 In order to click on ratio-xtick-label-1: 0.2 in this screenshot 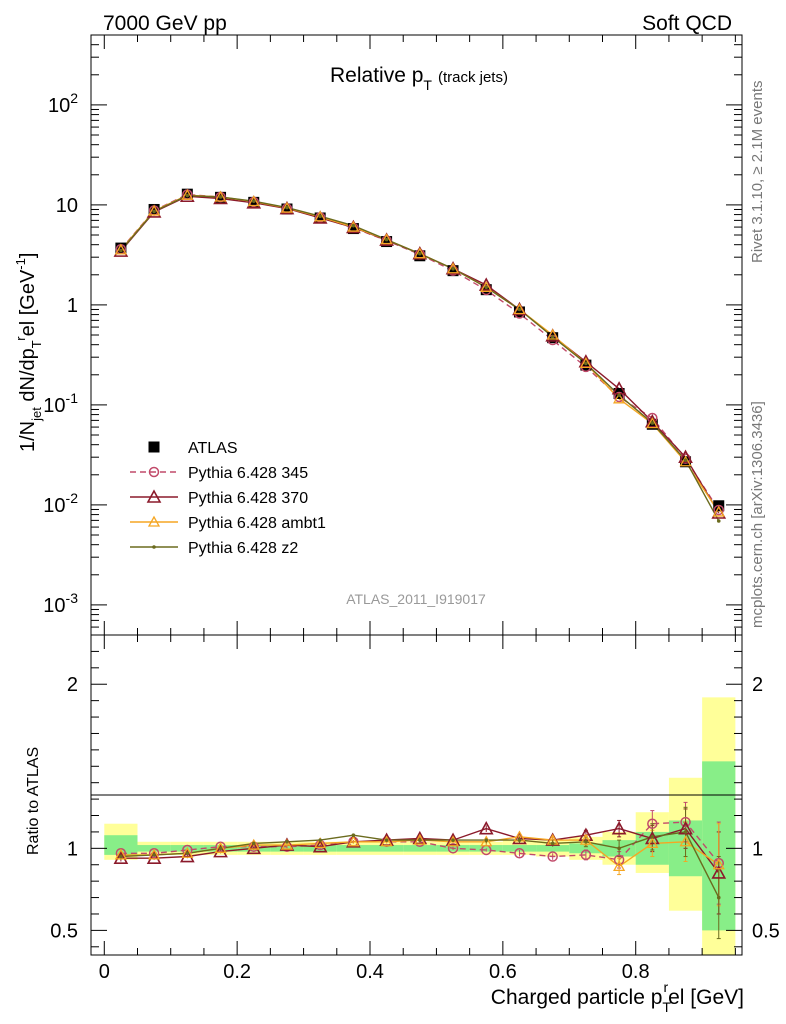, I will do `click(237, 972)`.